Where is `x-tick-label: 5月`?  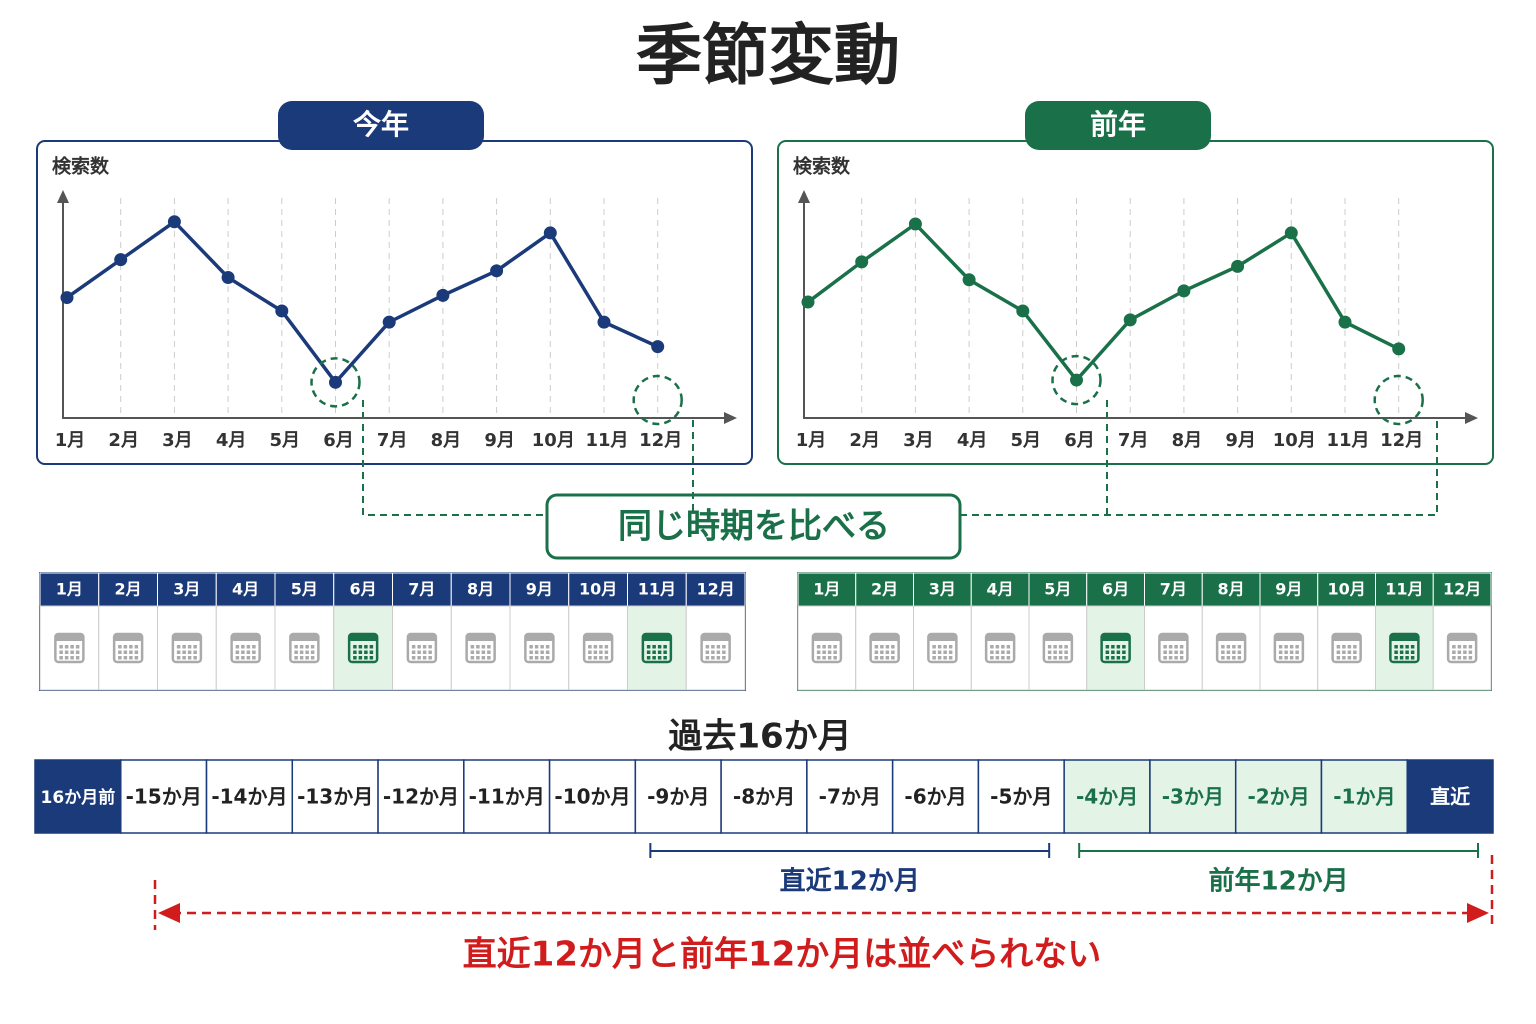 x-tick-label: 5月 is located at coordinates (285, 440).